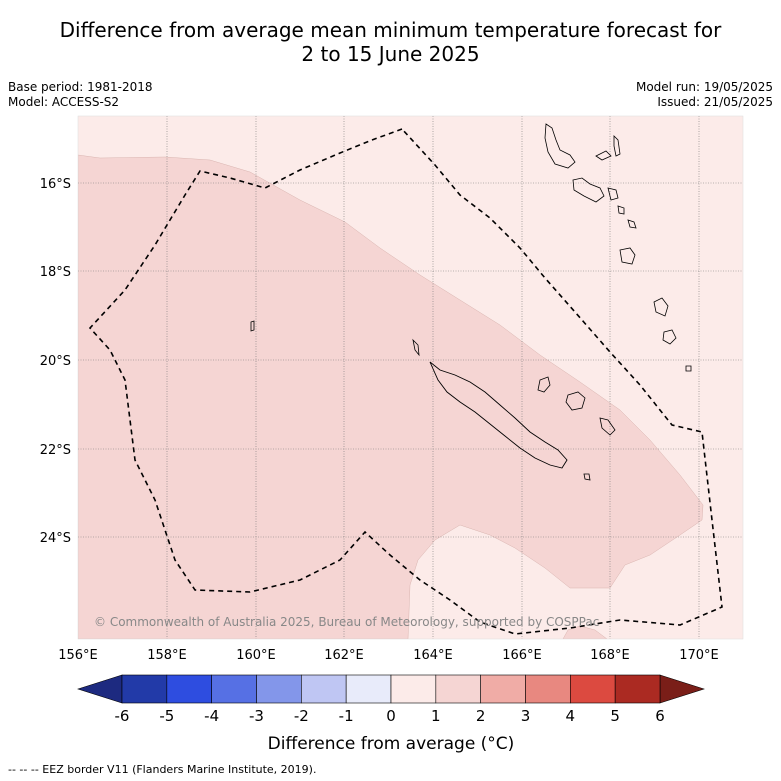 The width and height of the screenshot is (781, 781). I want to click on colorbar-tick-label: -6, so click(122, 716).